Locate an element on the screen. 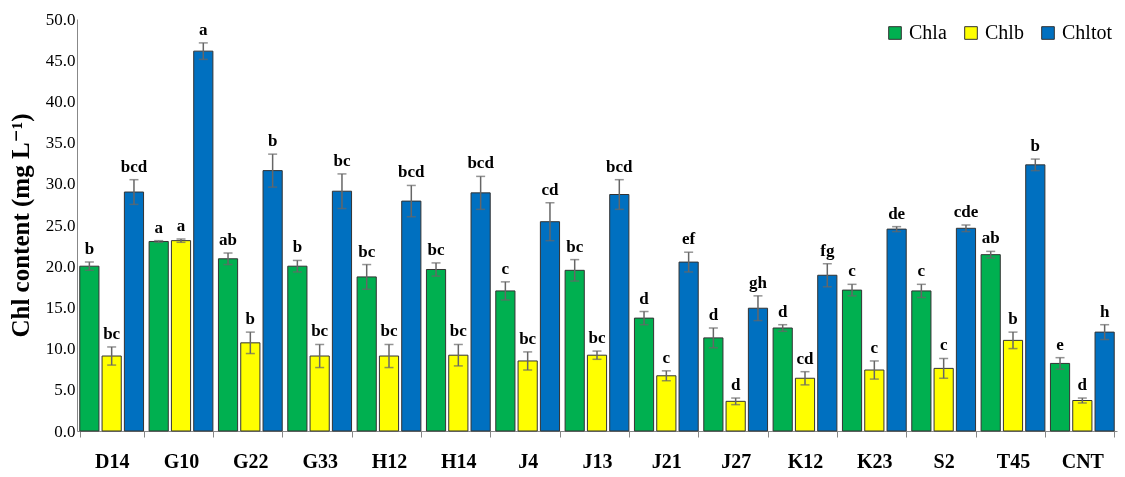 This screenshot has height=477, width=1125. y-tick-label: 30.0 is located at coordinates (60, 184).